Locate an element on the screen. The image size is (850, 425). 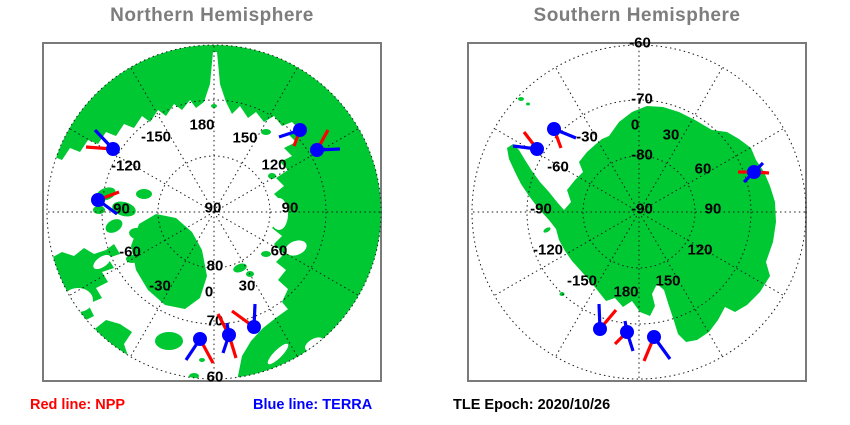
graticule-label: -70 is located at coordinates (642, 98).